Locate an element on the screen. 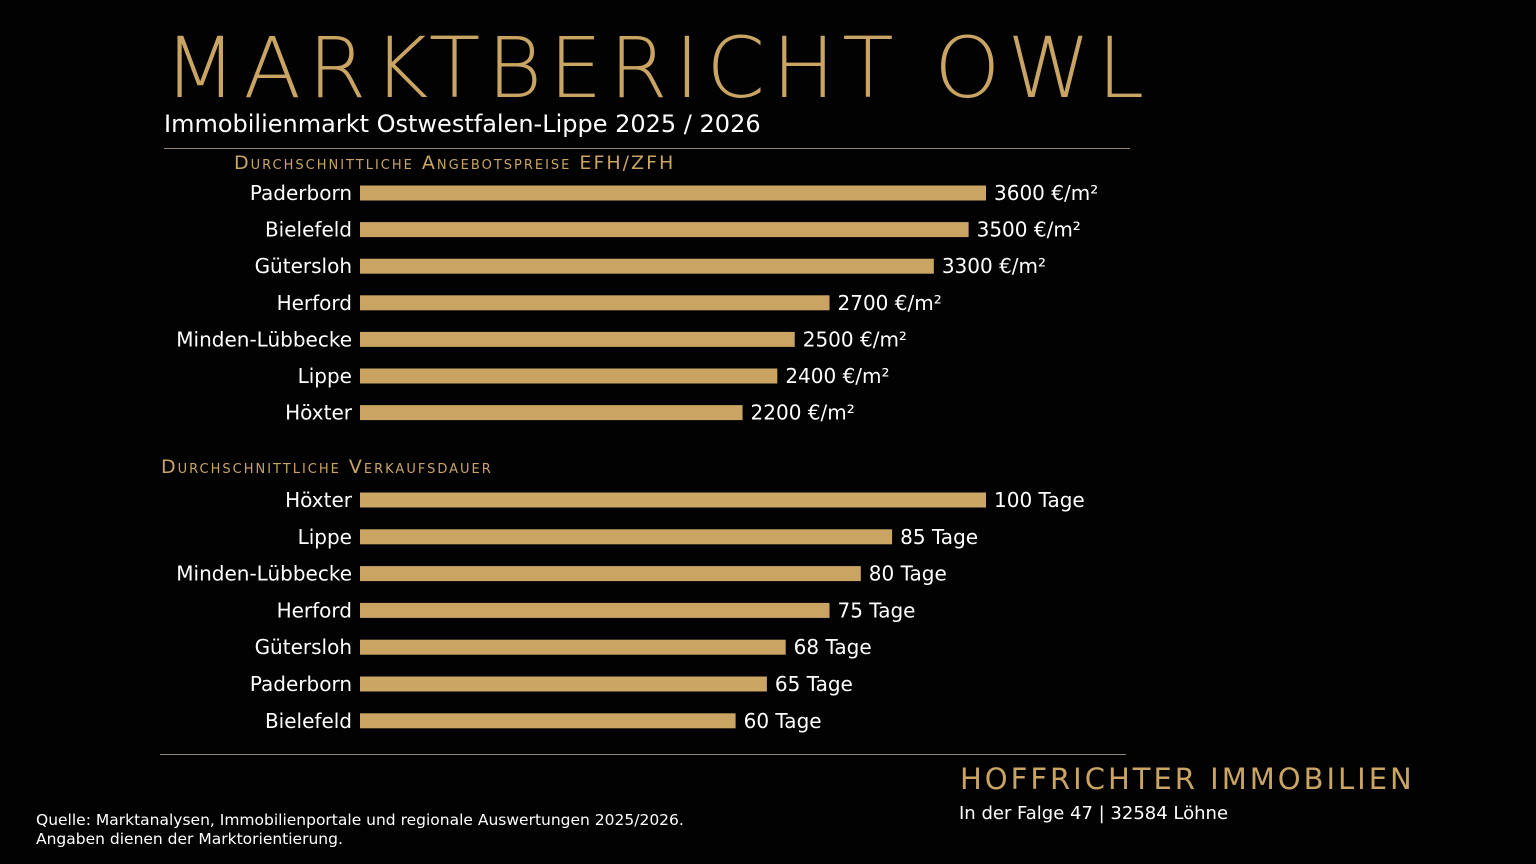 The width and height of the screenshot is (1536, 864). value-label: 60 Tage is located at coordinates (783, 721).